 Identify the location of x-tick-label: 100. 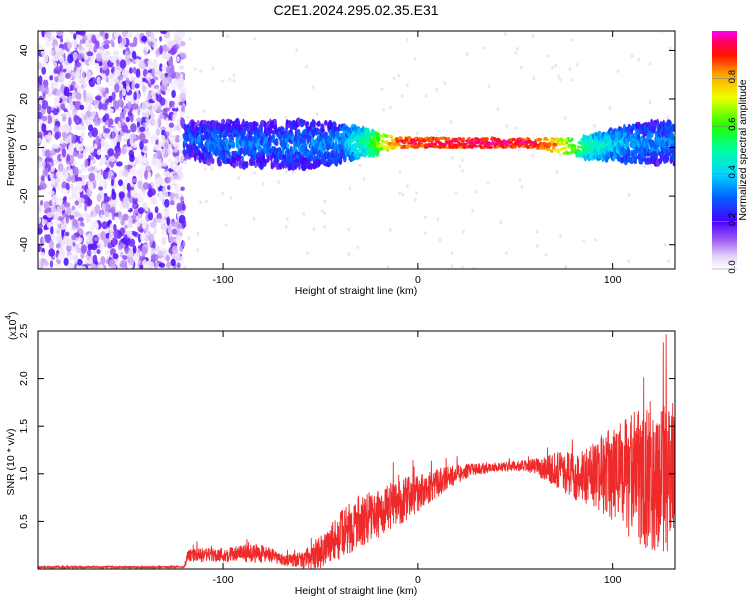
(613, 580).